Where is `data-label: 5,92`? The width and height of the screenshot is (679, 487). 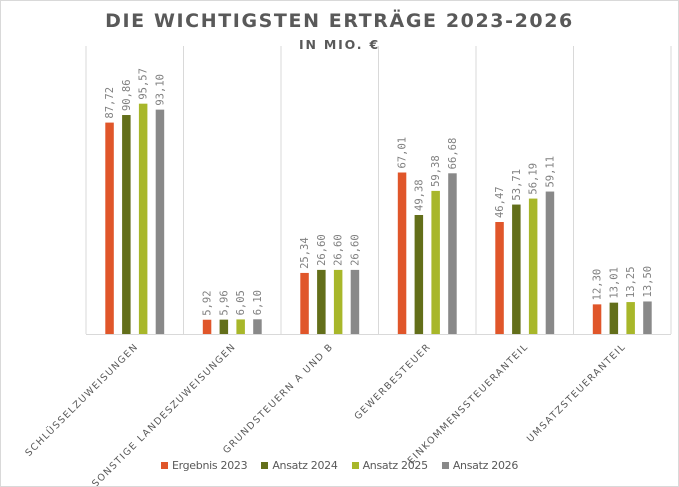 data-label: 5,92 is located at coordinates (208, 302).